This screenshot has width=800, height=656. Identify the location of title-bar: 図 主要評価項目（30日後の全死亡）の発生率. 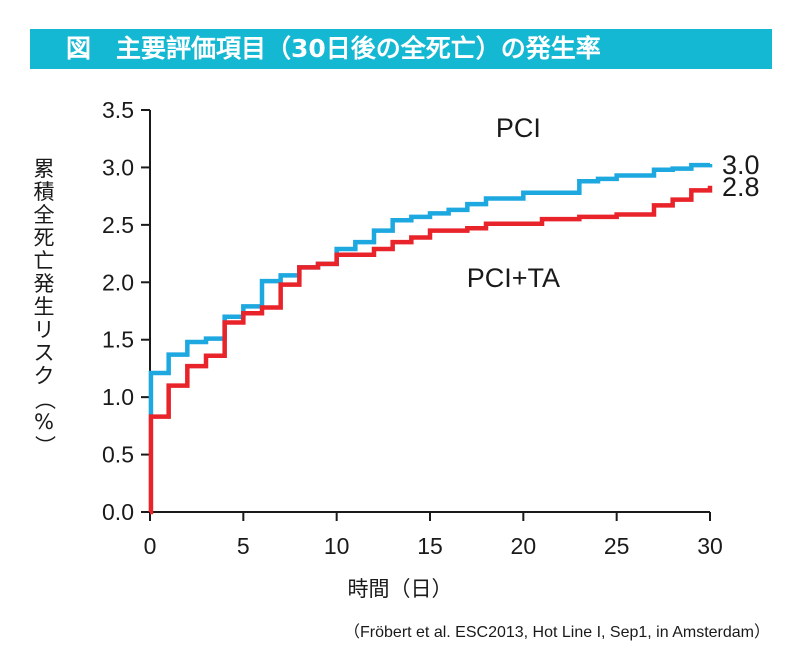
(401, 49).